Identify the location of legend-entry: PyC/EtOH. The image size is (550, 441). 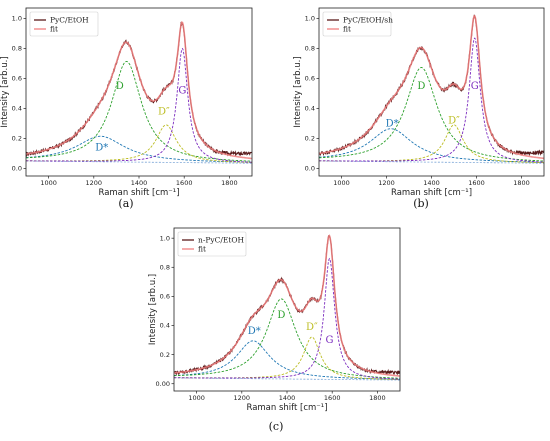
(69, 20).